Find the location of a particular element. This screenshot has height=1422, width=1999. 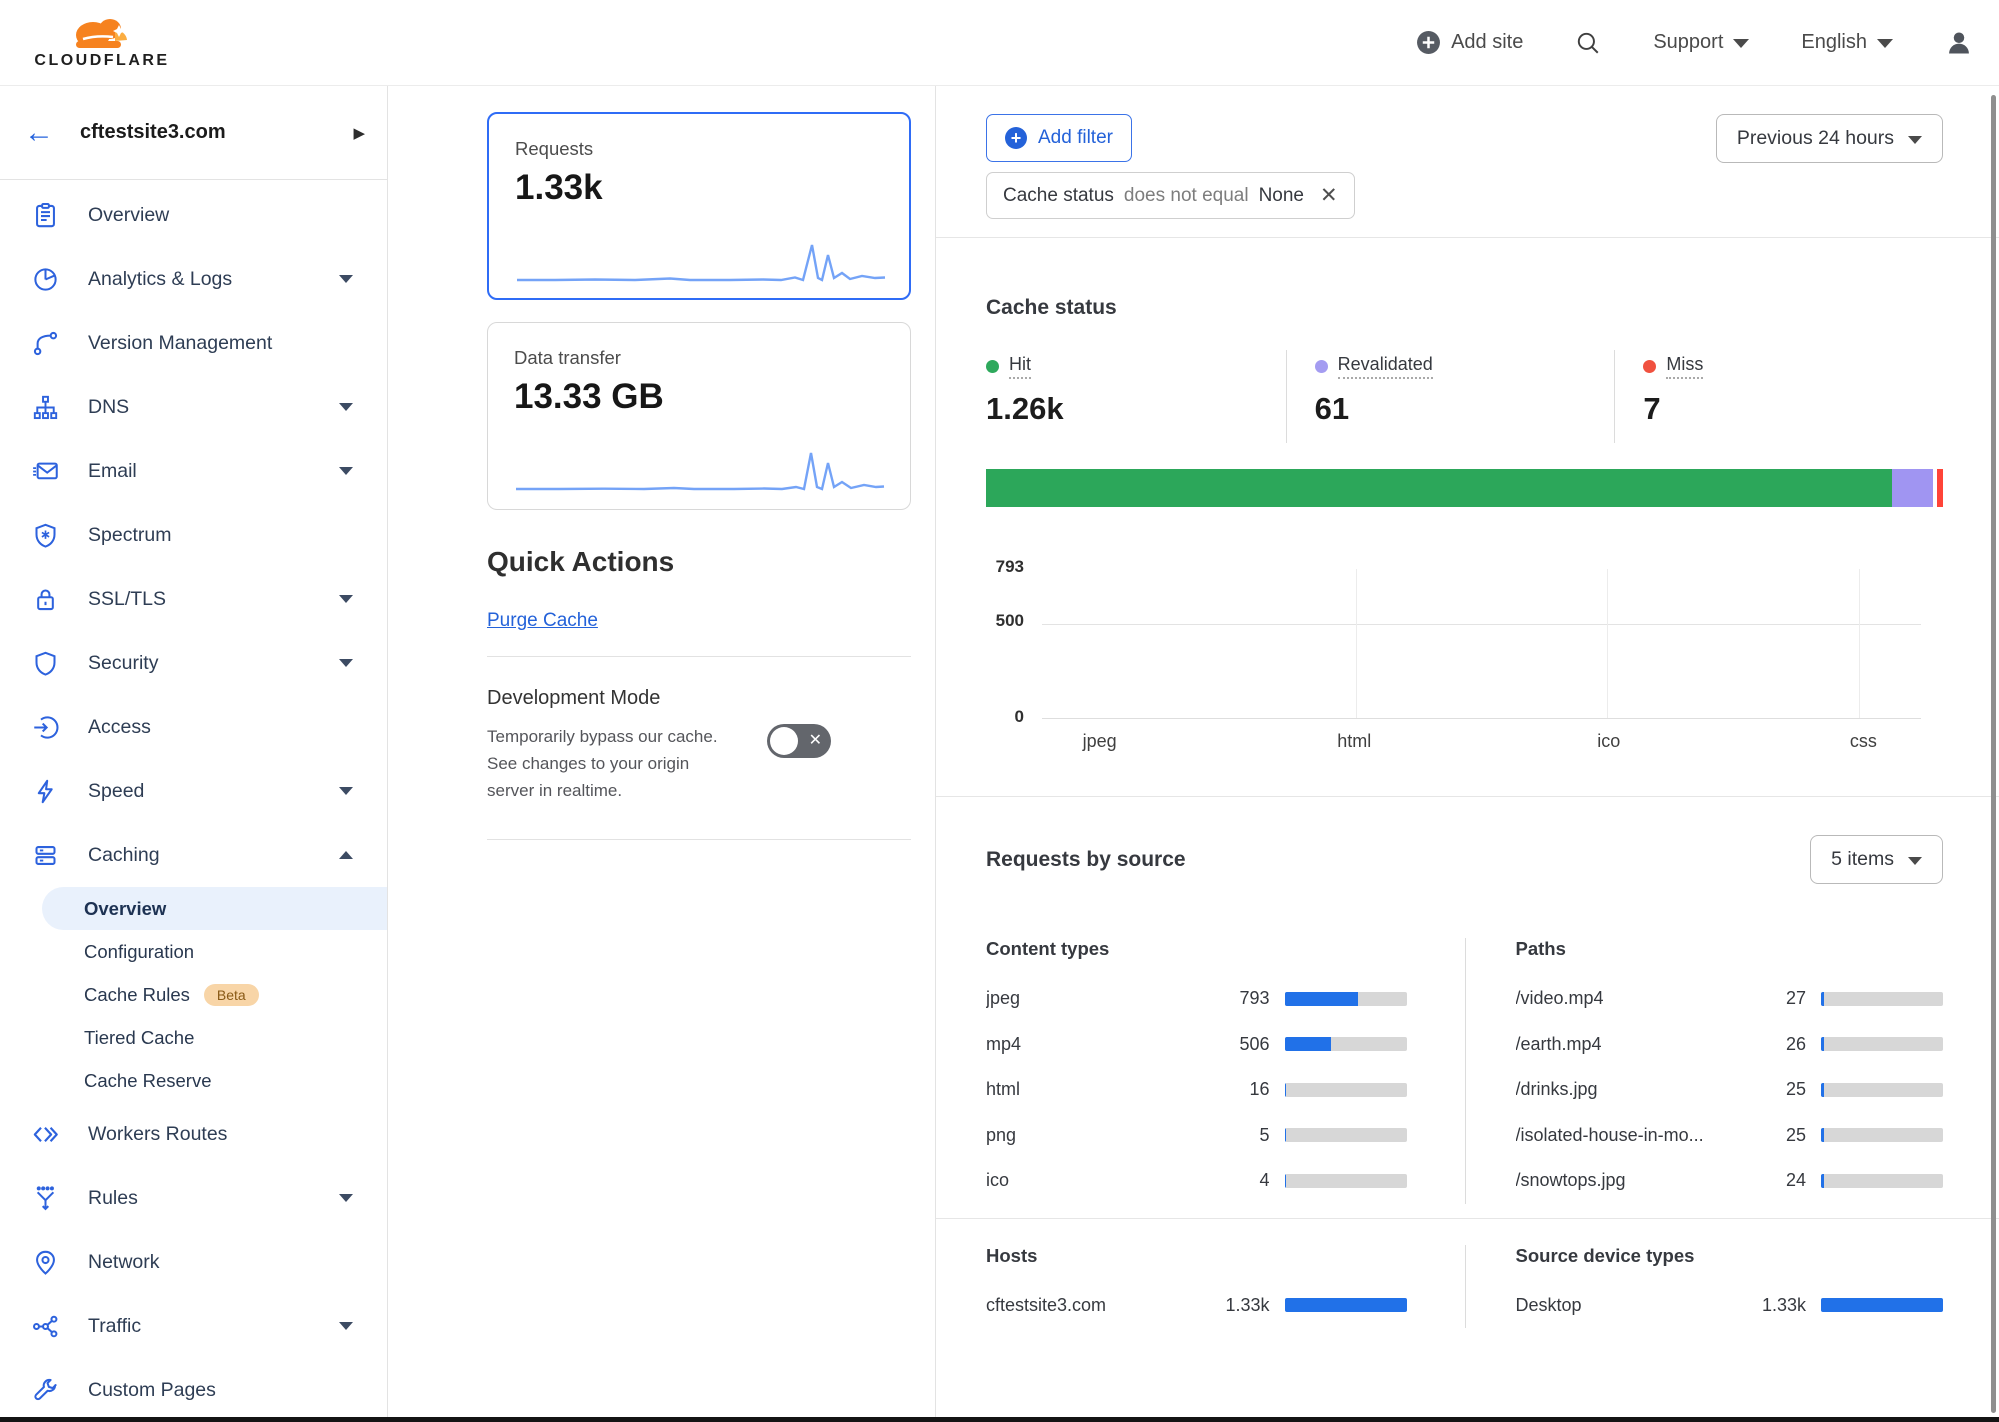

sidebar-item-custom-pages: Custom Pages is located at coordinates (193, 1390).